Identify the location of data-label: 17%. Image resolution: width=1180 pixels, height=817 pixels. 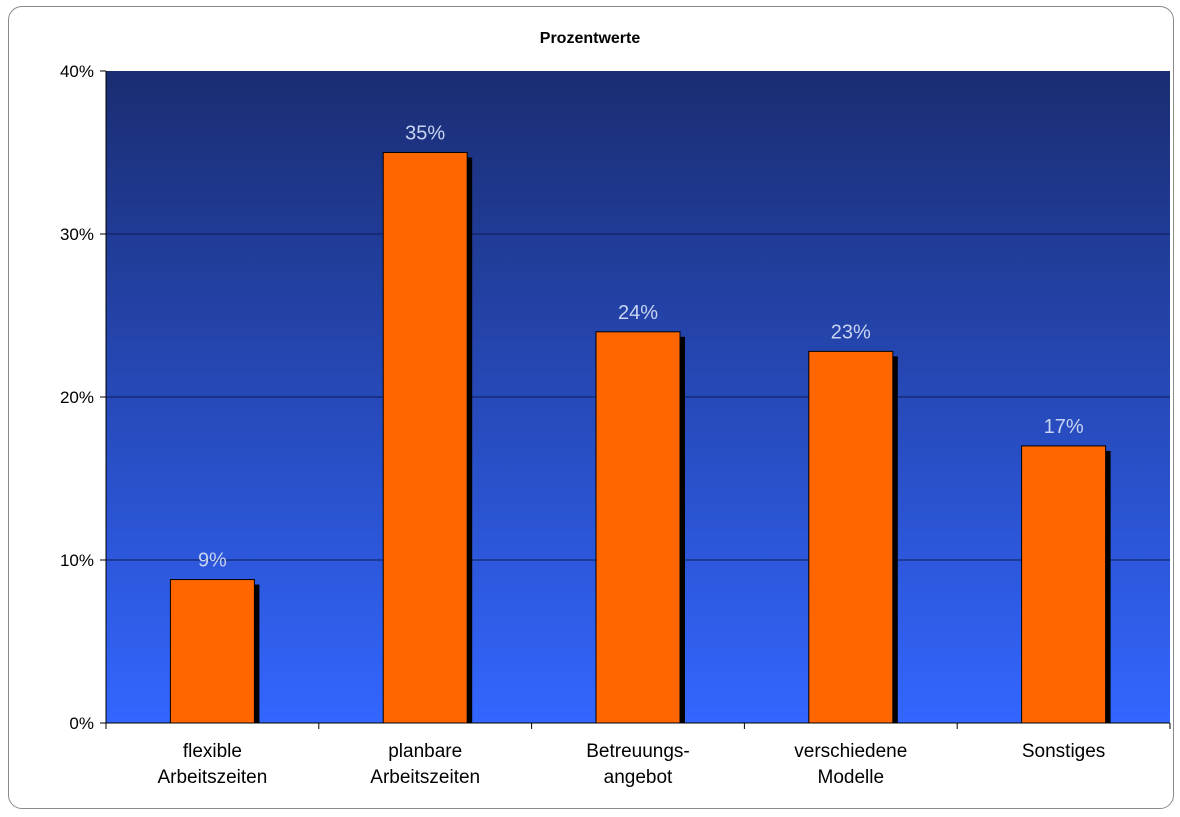
(1064, 427).